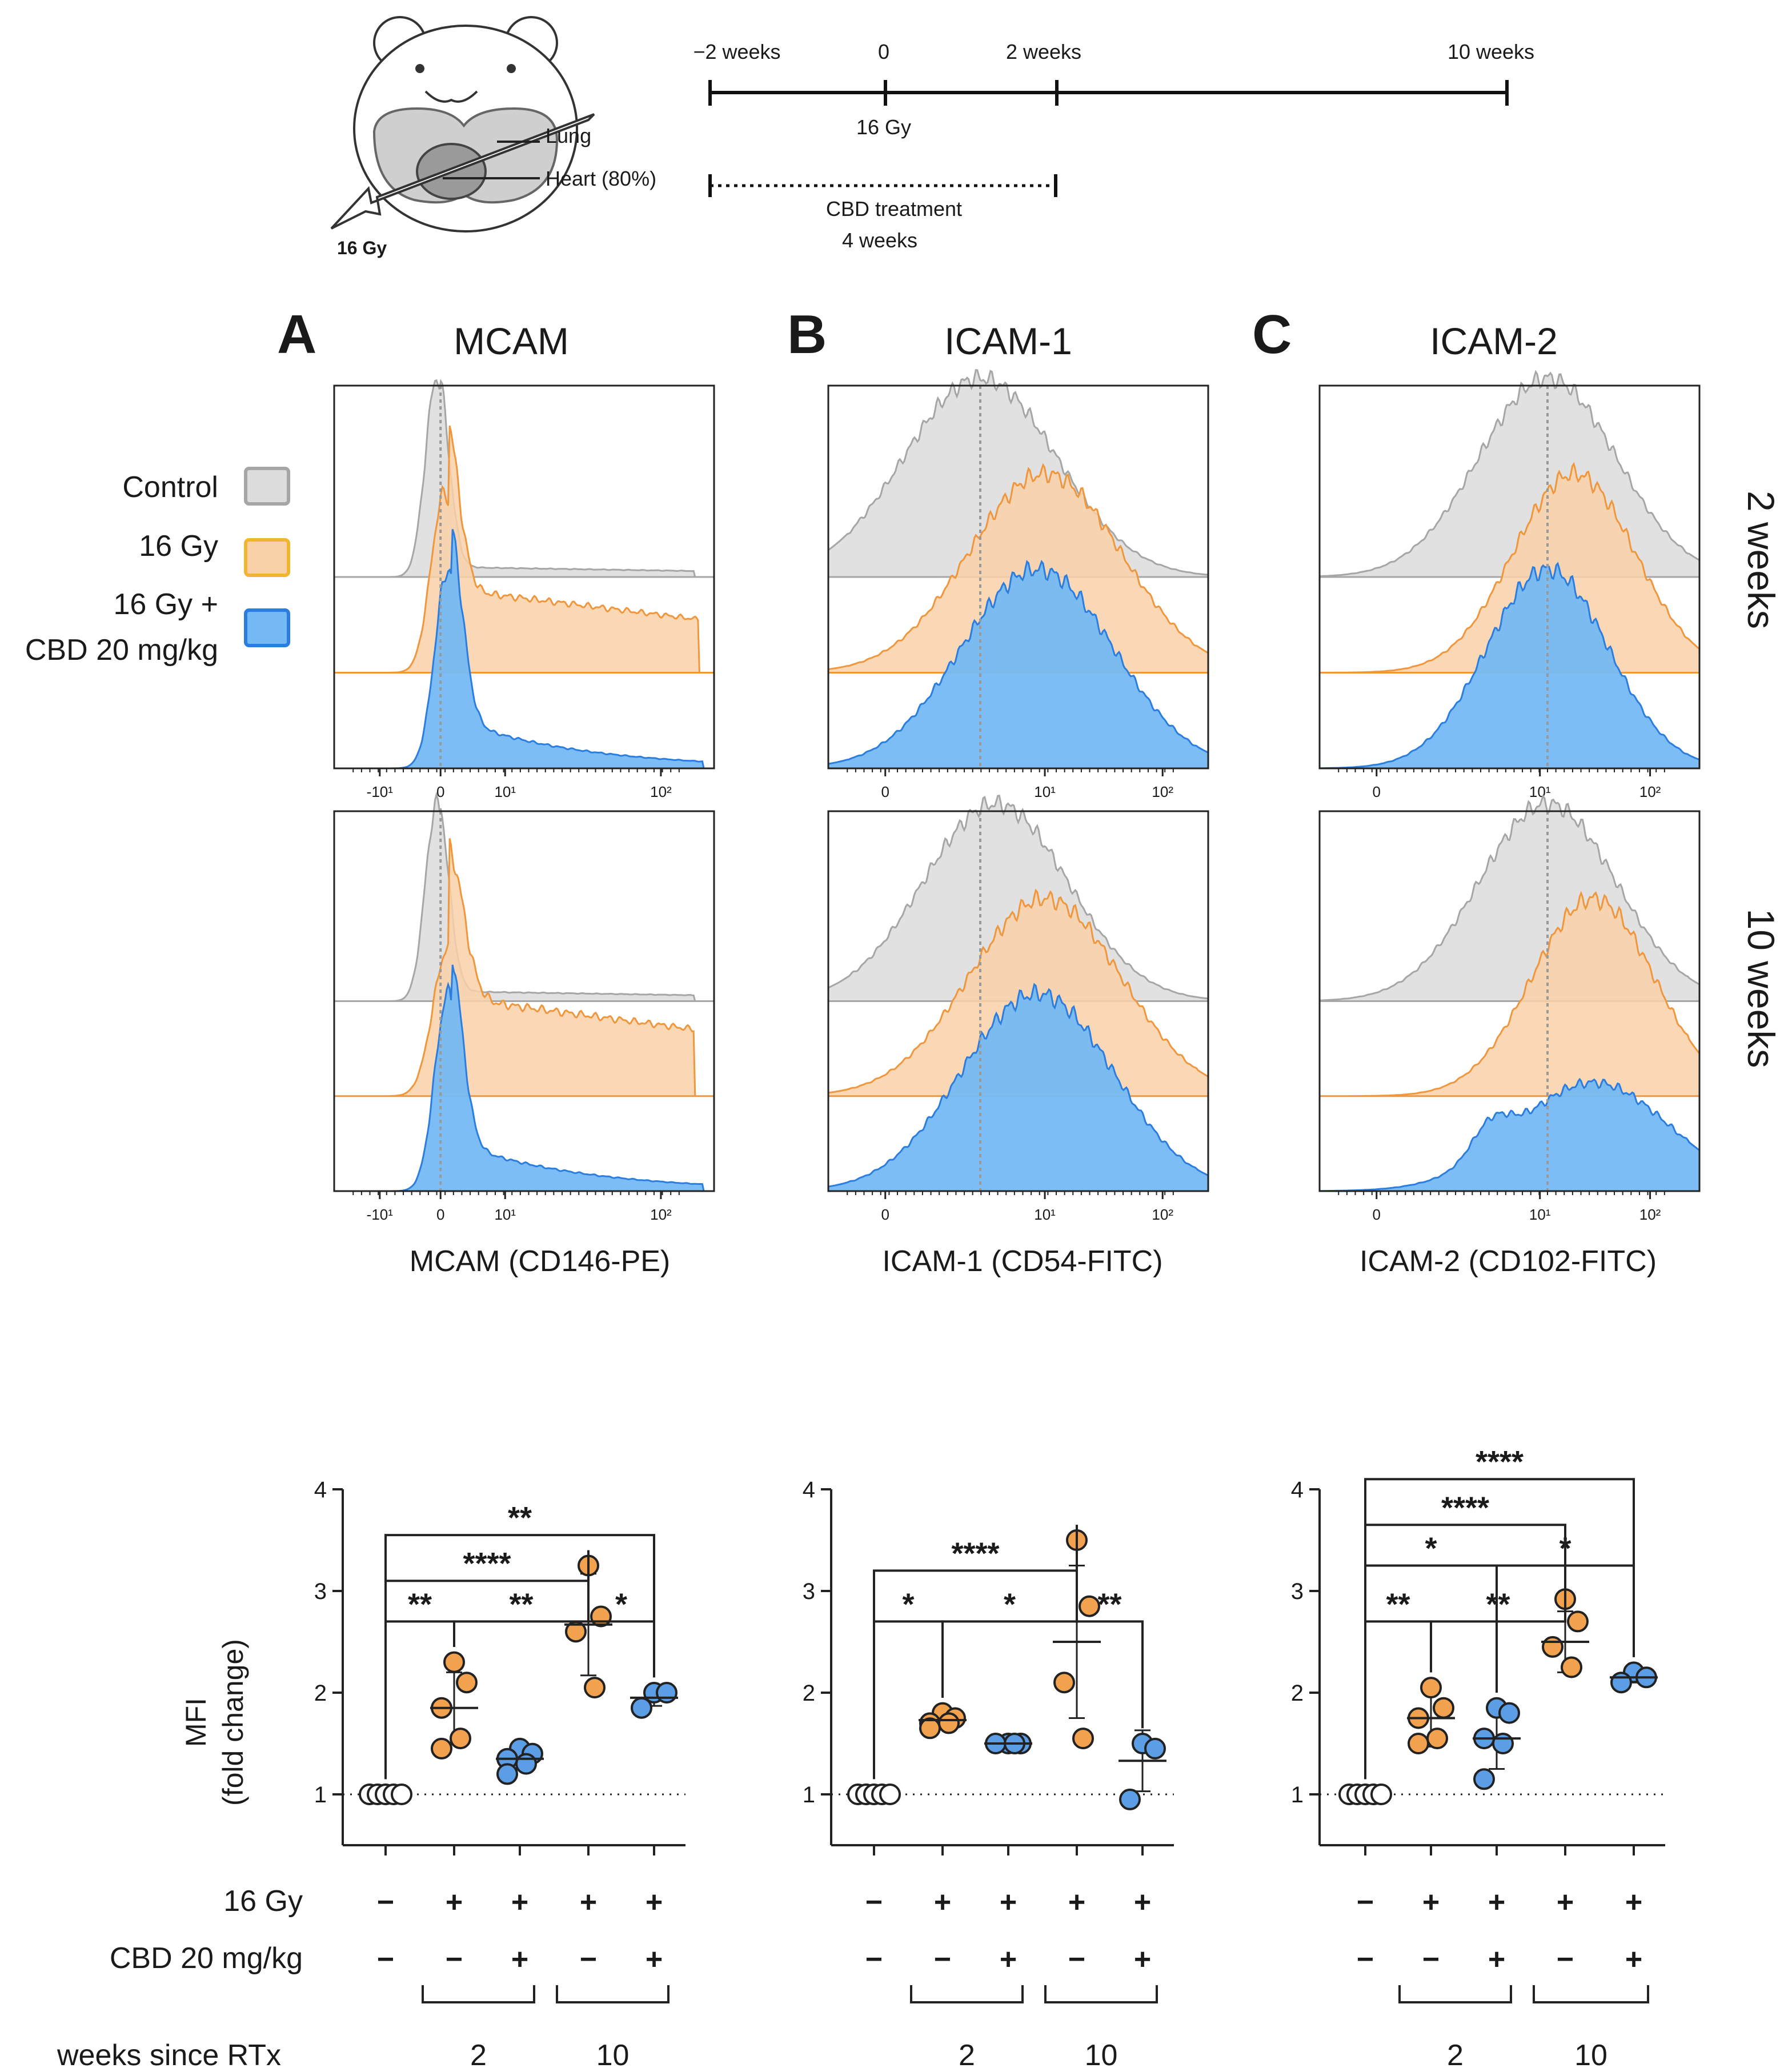  I want to click on condition-panel-b: − − + − + + + − + +2 10, so click(1011, 1979).